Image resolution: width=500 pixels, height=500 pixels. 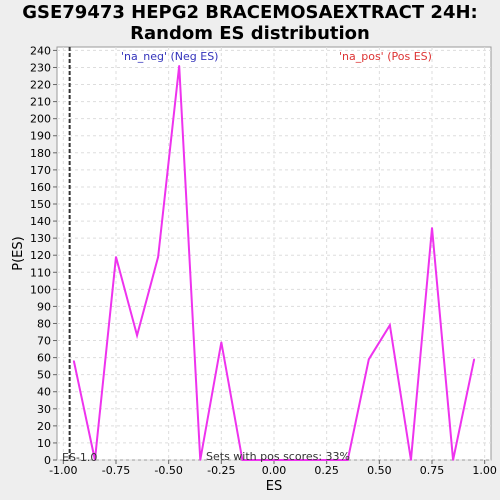 I want to click on y-tick-label: 80, so click(x=44, y=323).